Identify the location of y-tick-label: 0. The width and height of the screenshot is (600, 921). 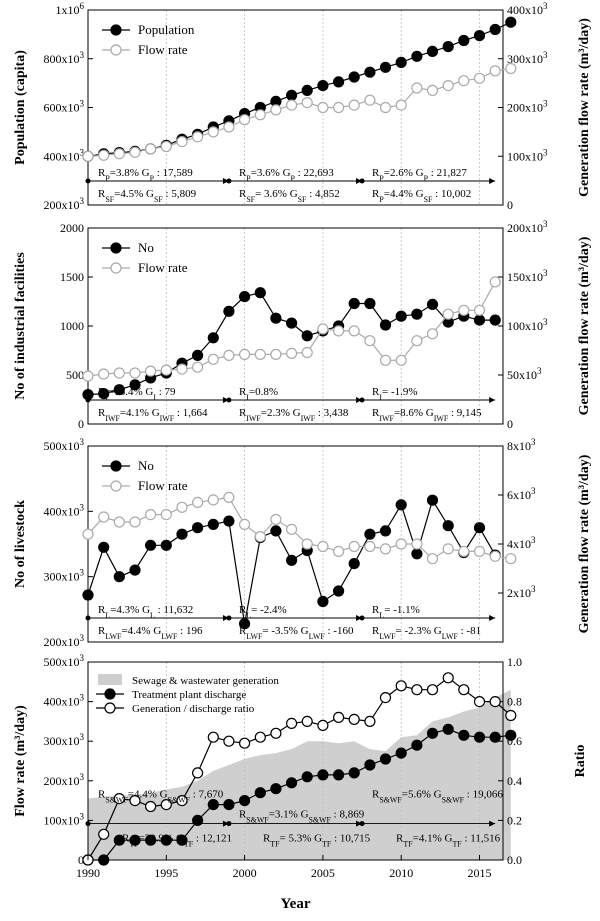
(81, 424).